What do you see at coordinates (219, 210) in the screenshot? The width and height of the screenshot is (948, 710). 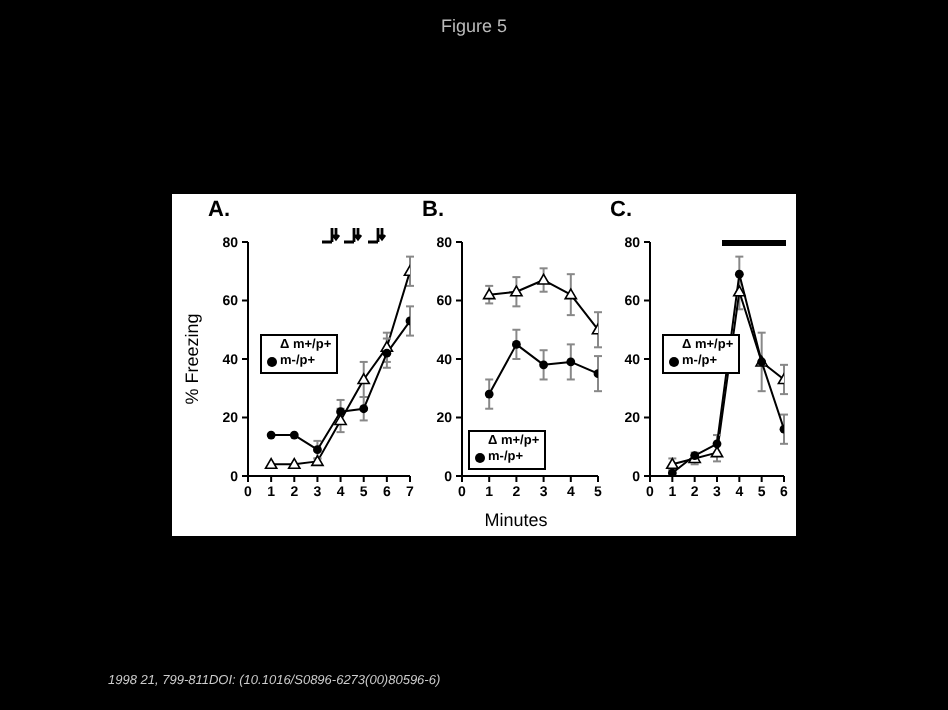 I see `chart-title: A.` at bounding box center [219, 210].